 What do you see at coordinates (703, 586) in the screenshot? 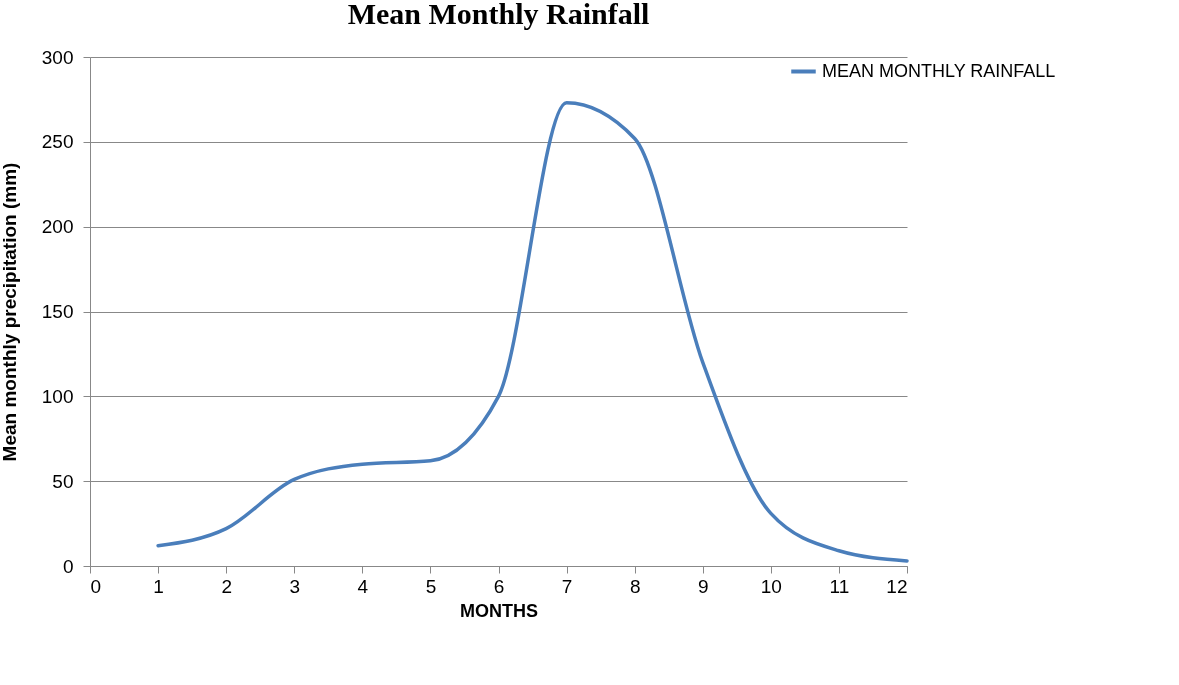
I see `x-tick-label: 9` at bounding box center [703, 586].